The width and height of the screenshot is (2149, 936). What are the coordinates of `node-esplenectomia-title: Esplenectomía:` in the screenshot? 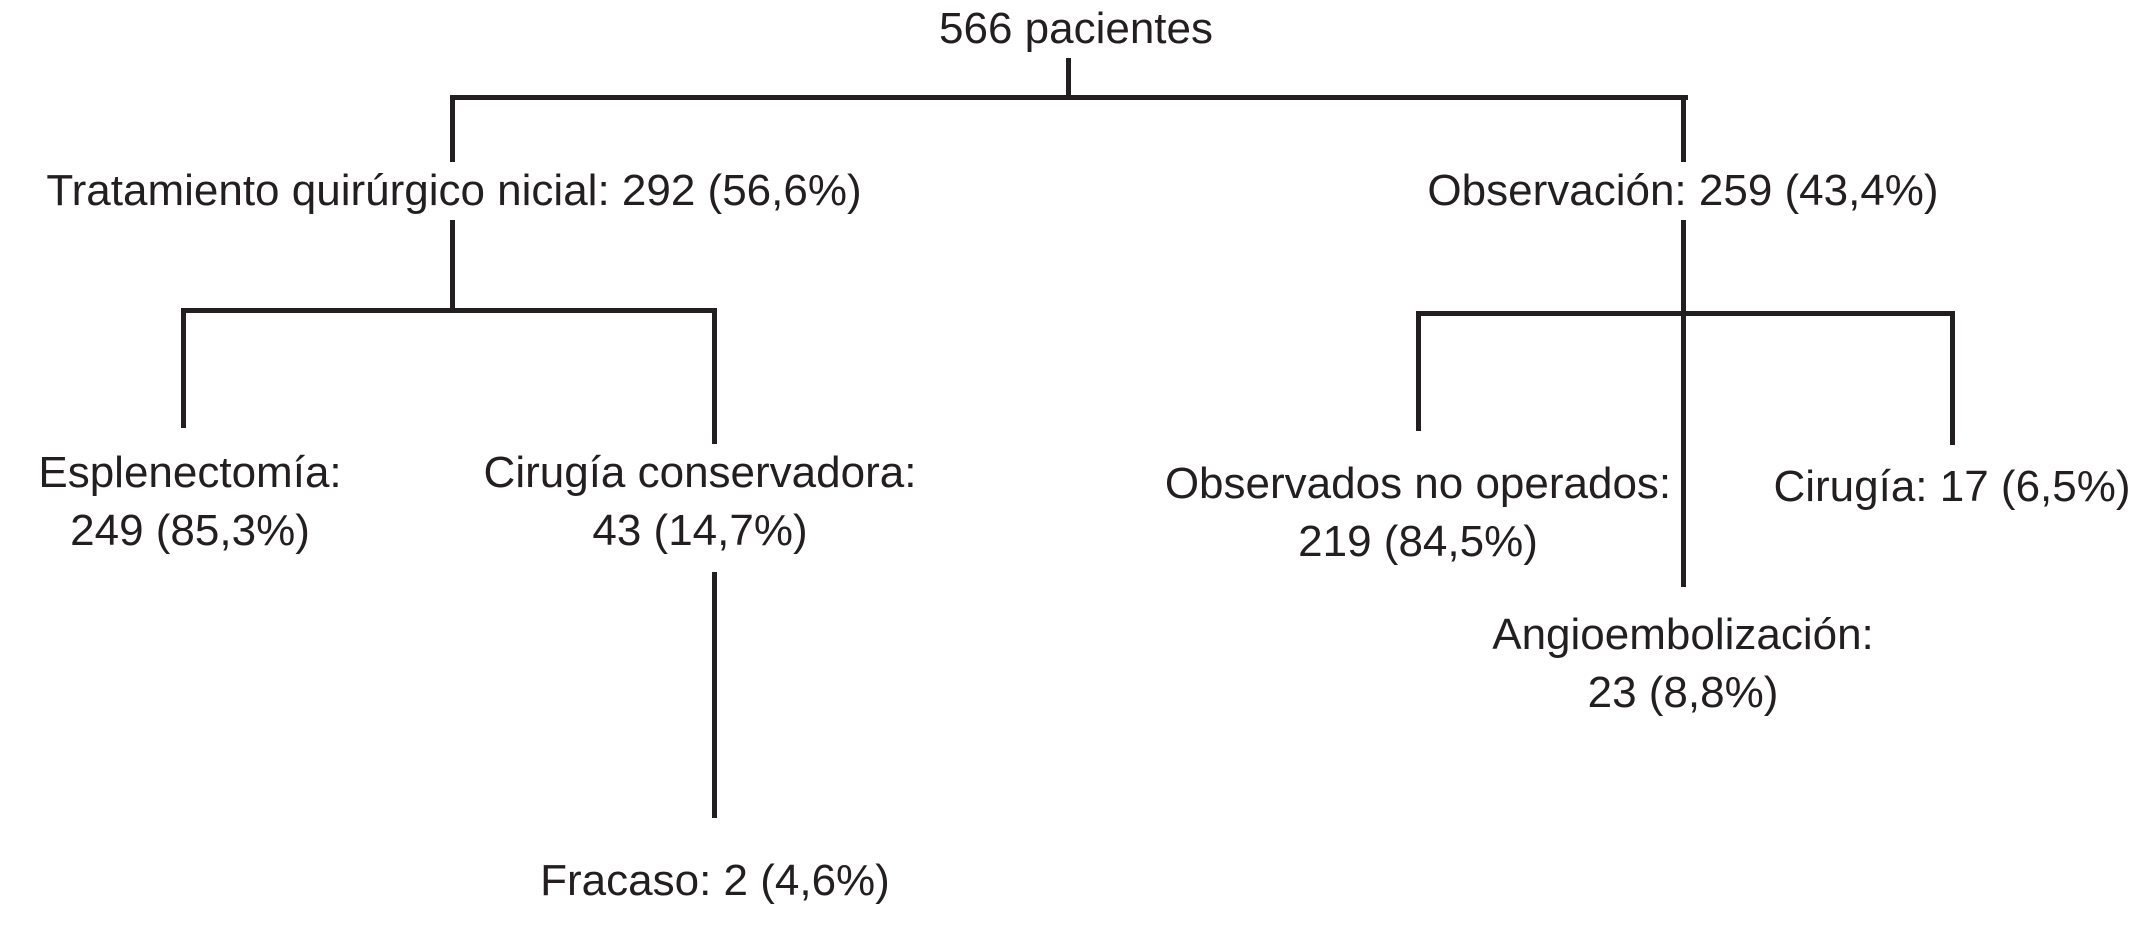 It's located at (190, 472).